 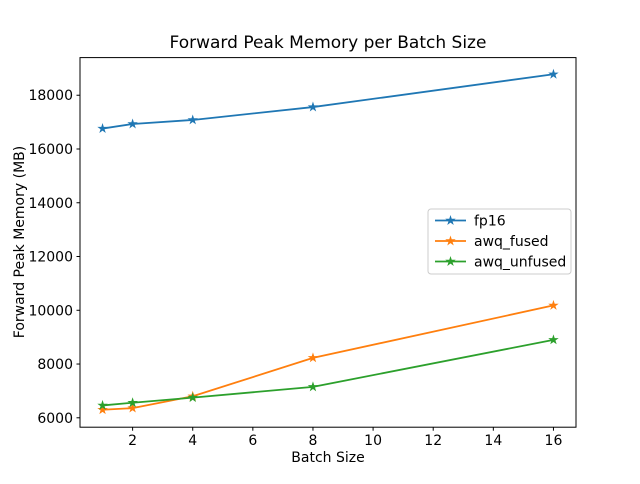 I want to click on data-point-fp16-x2, so click(x=132, y=123).